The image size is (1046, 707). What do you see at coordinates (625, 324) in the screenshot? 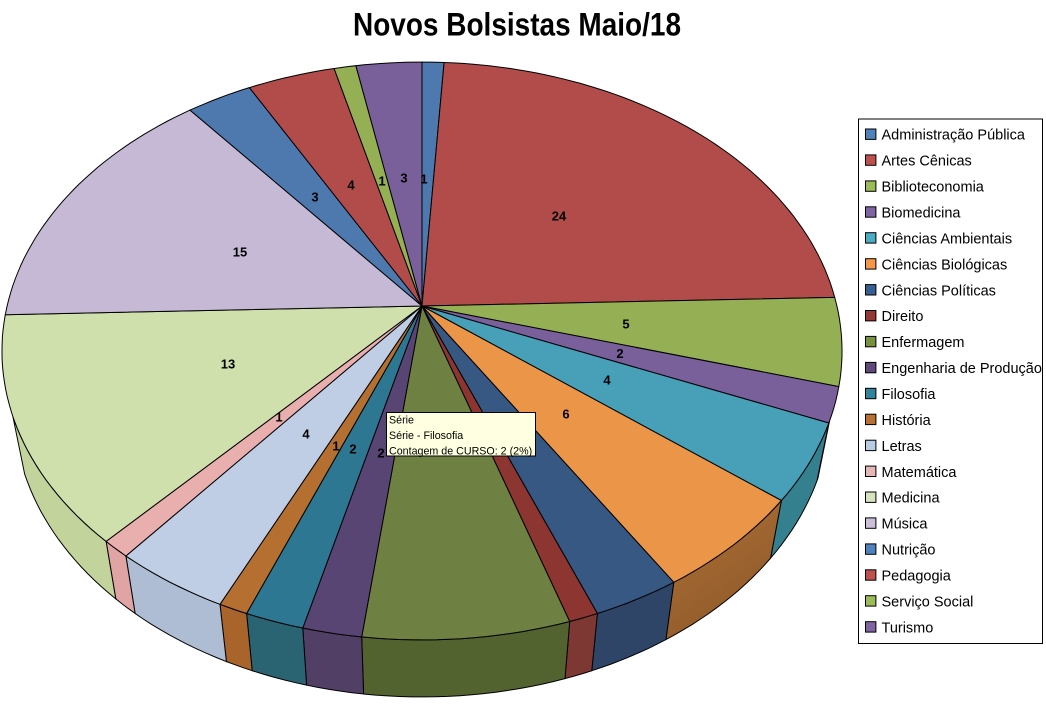
I see `svg-text: 5` at bounding box center [625, 324].